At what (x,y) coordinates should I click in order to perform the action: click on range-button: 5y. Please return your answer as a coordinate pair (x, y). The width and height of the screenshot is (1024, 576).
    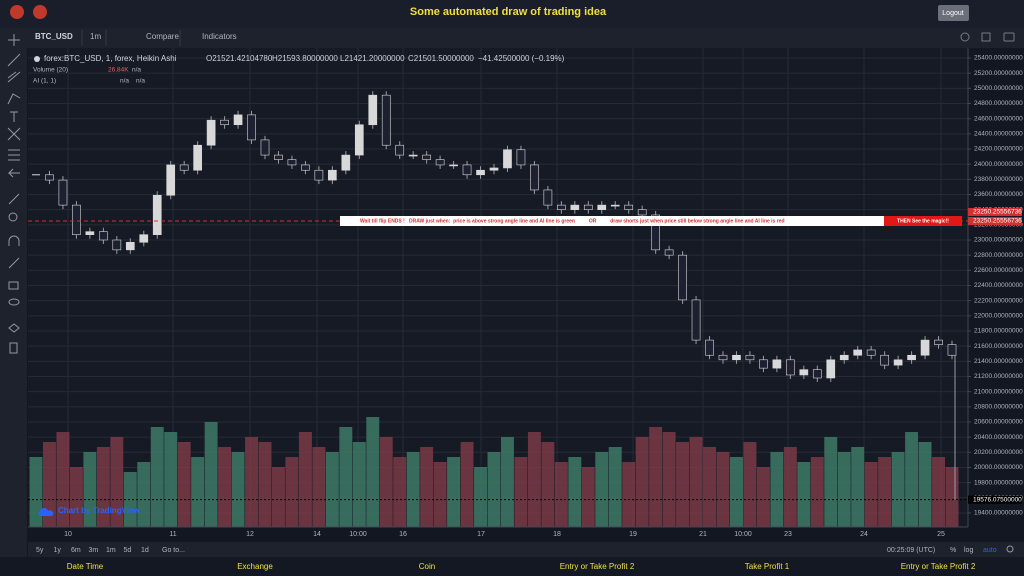
    Looking at the image, I should click on (40, 550).